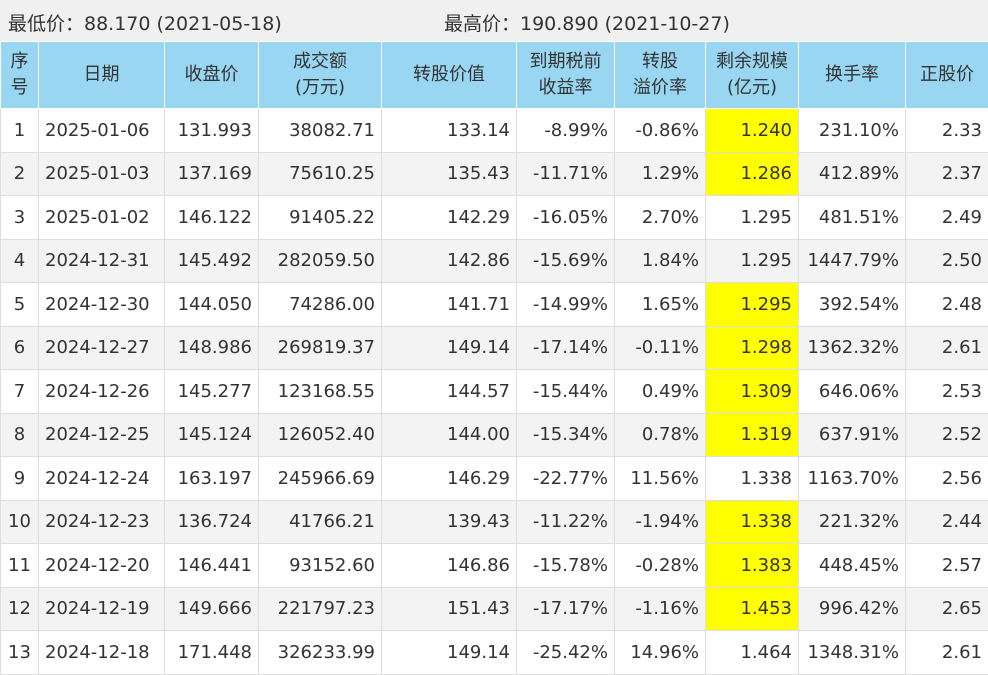  I want to click on header-col-no: 序号, so click(20, 75).